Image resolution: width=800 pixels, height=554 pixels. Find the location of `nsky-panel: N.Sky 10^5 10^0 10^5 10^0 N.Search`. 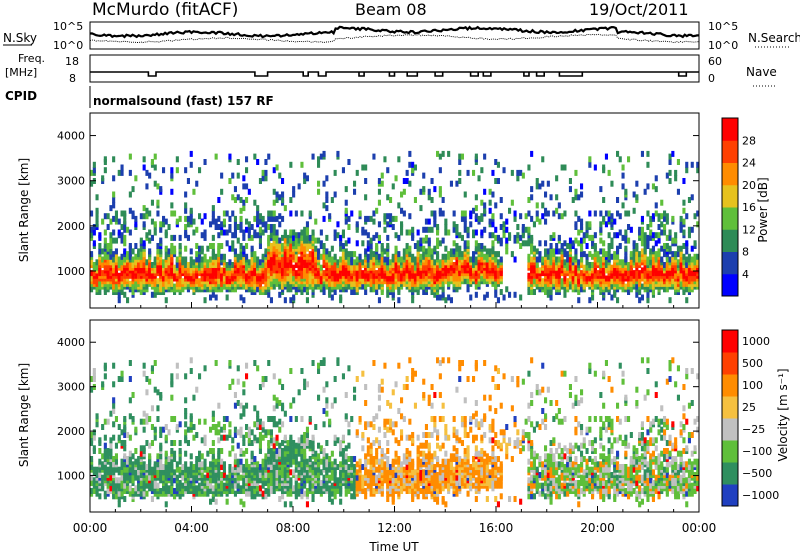

nsky-panel: N.Sky 10^5 10^0 10^5 10^0 N.Search is located at coordinates (401, 36).